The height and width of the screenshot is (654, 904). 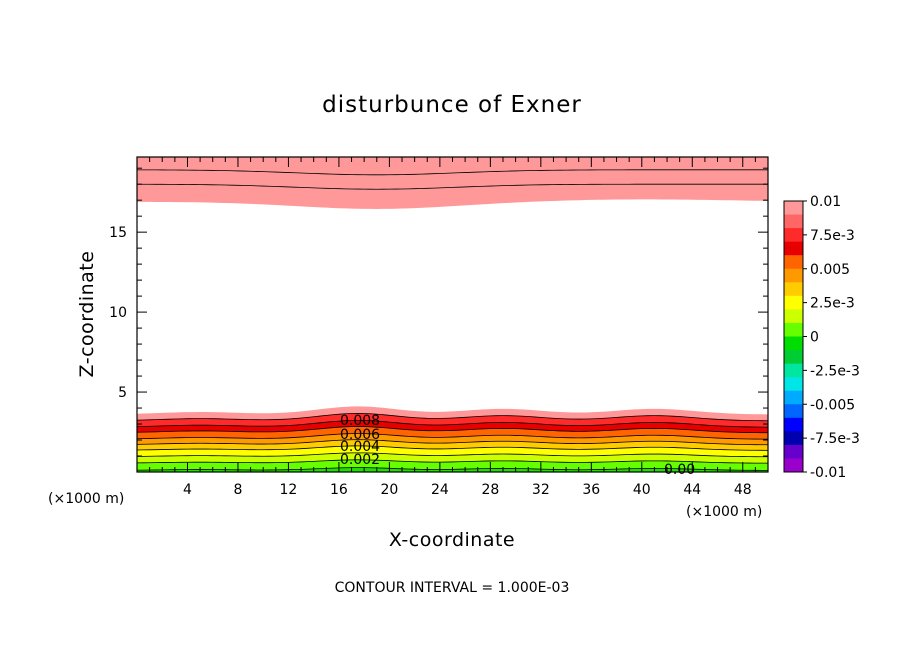 What do you see at coordinates (339, 490) in the screenshot?
I see `x-tick-label: 16` at bounding box center [339, 490].